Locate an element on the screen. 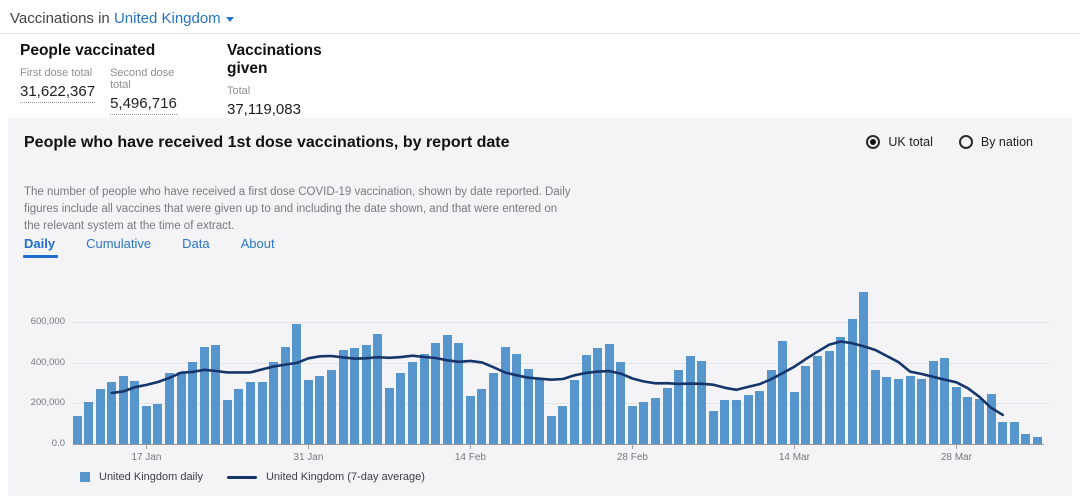 Image resolution: width=1080 pixels, height=496 pixels. first-dose-stat: First dose total 31,622,367 is located at coordinates (58, 91).